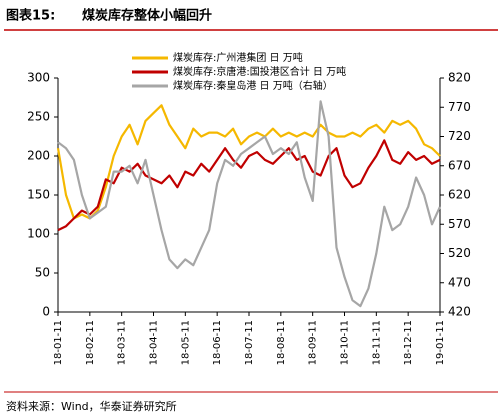 The image size is (502, 419). Describe the element at coordinates (122, 342) in the screenshot. I see `x-tick-label: 18-03-11` at that location.